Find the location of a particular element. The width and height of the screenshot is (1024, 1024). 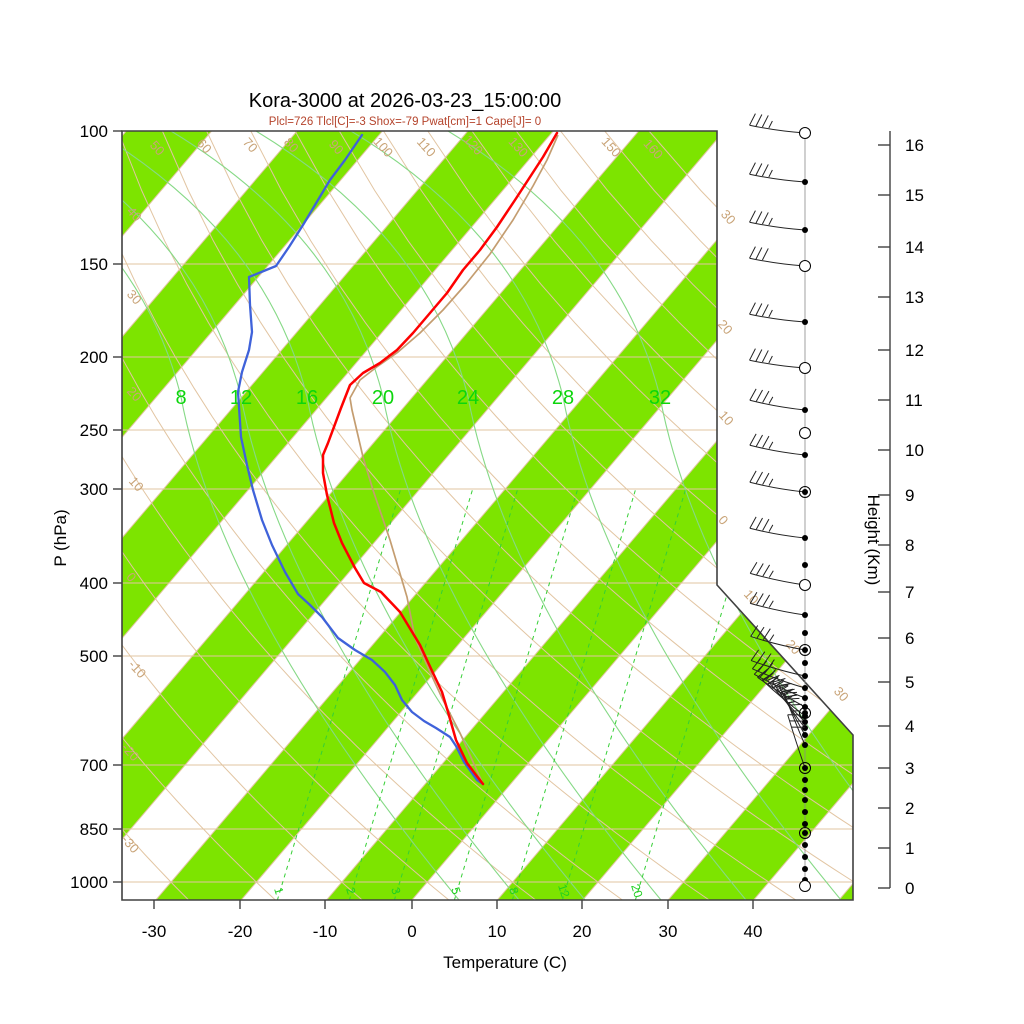

mixing-ratio-label: 20 is located at coordinates (637, 890).